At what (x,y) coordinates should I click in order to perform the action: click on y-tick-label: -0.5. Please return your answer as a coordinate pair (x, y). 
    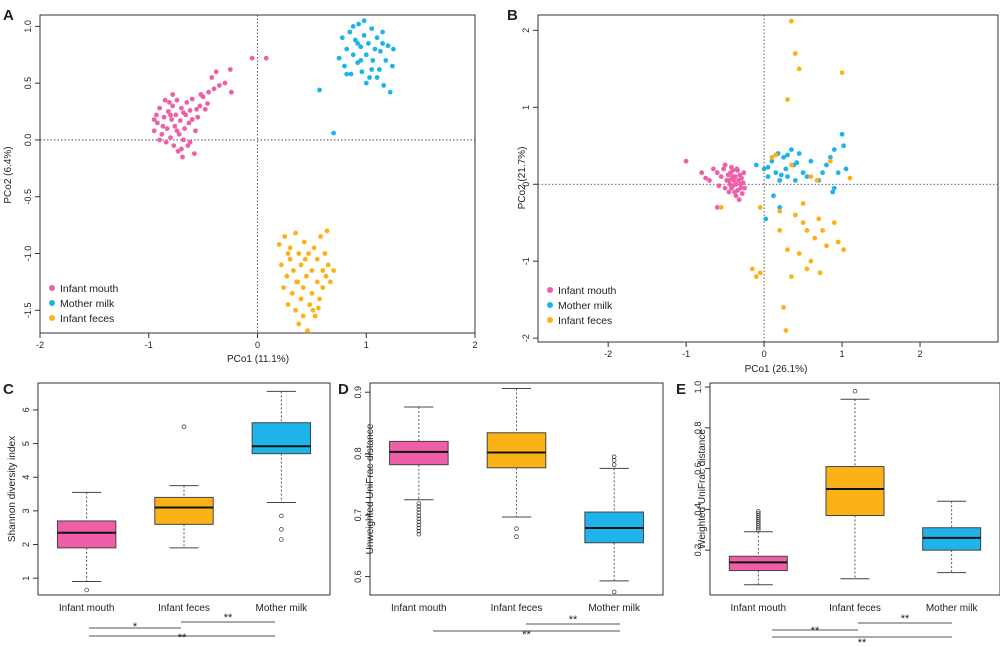
    Looking at the image, I should click on (28, 197).